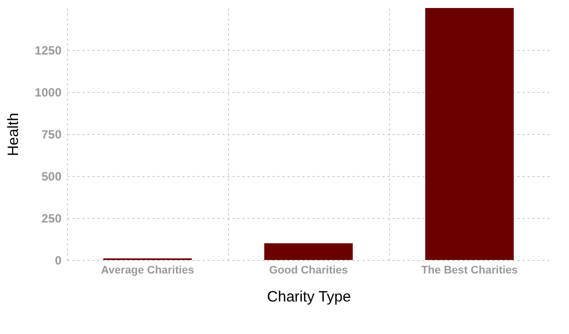 The image size is (569, 334). What do you see at coordinates (309, 297) in the screenshot?
I see `x-axis-title: Charity Type` at bounding box center [309, 297].